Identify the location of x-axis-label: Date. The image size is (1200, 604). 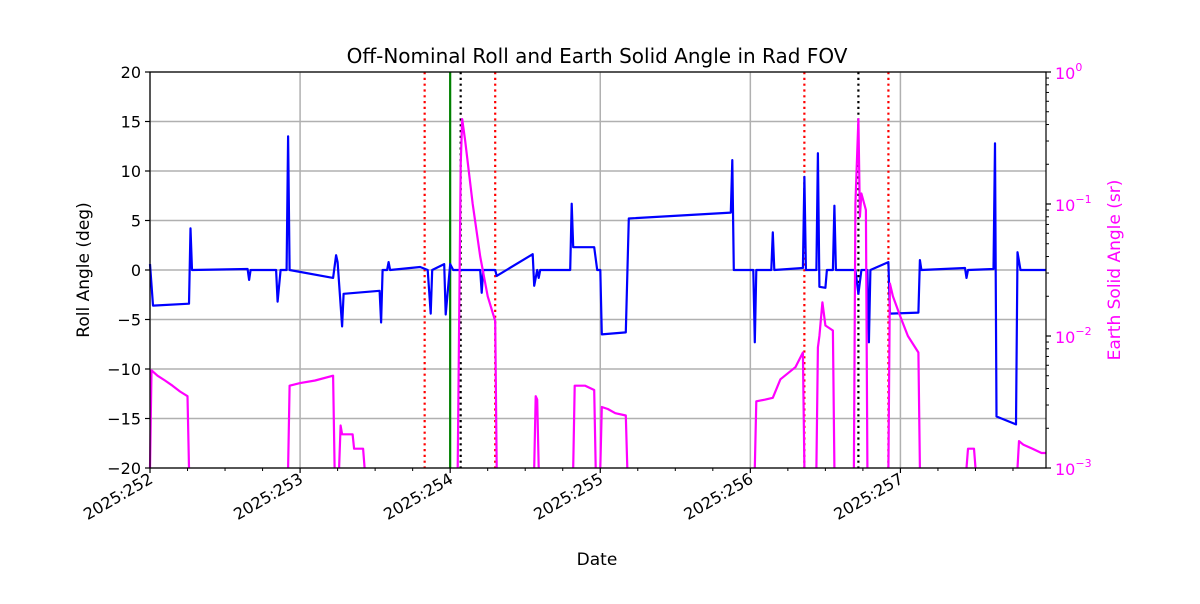
(597, 560).